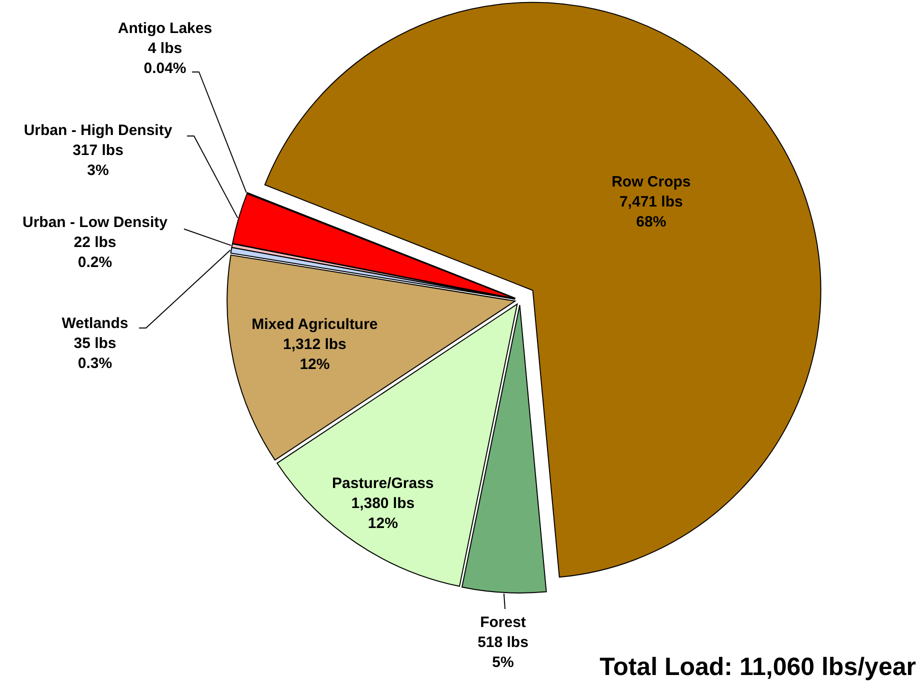 The width and height of the screenshot is (920, 683). I want to click on data-label: 22 lbs 0.2%, so click(95, 252).